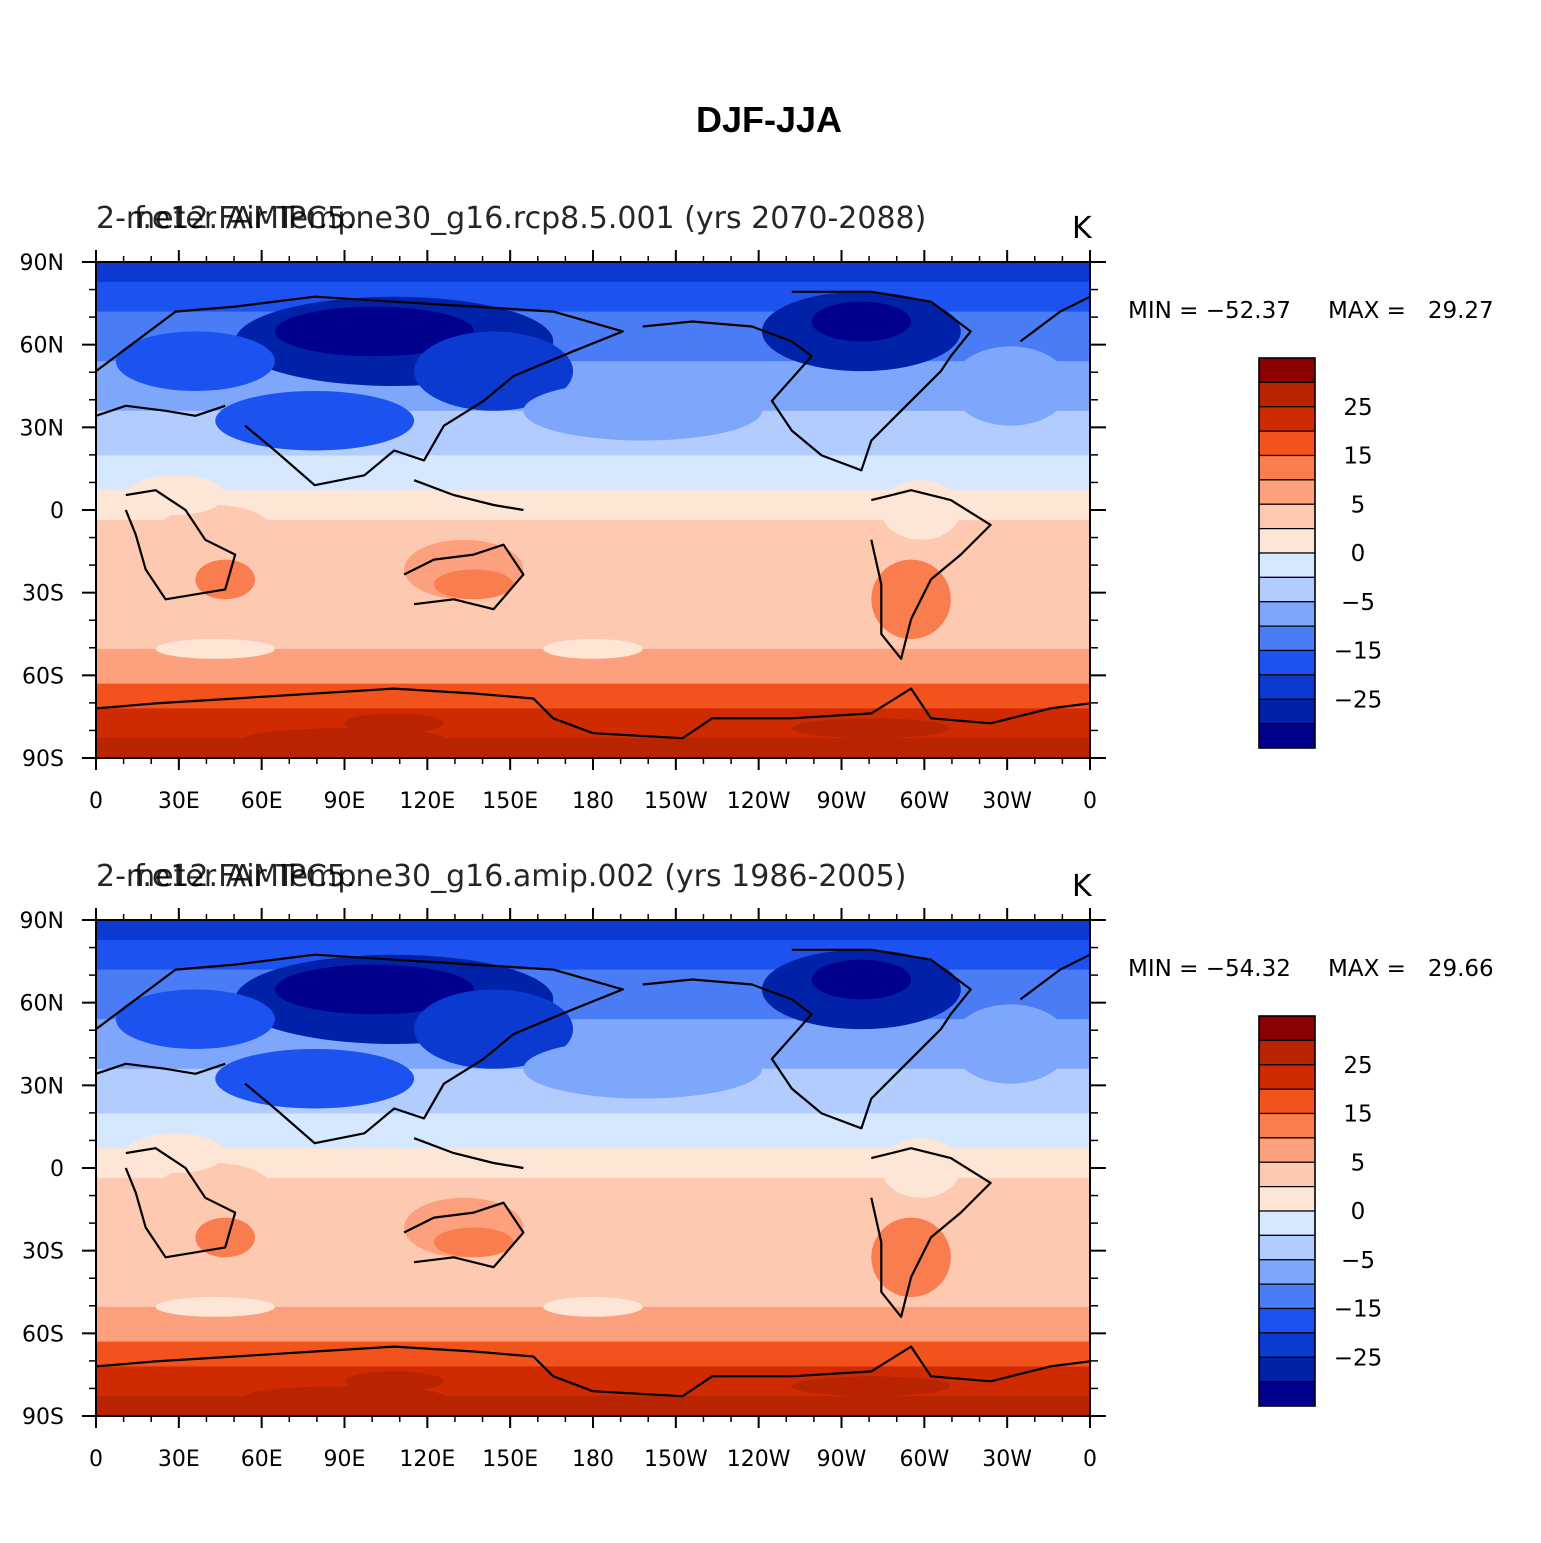  What do you see at coordinates (345, 1459) in the screenshot?
I see `x-tick-label: 90E` at bounding box center [345, 1459].